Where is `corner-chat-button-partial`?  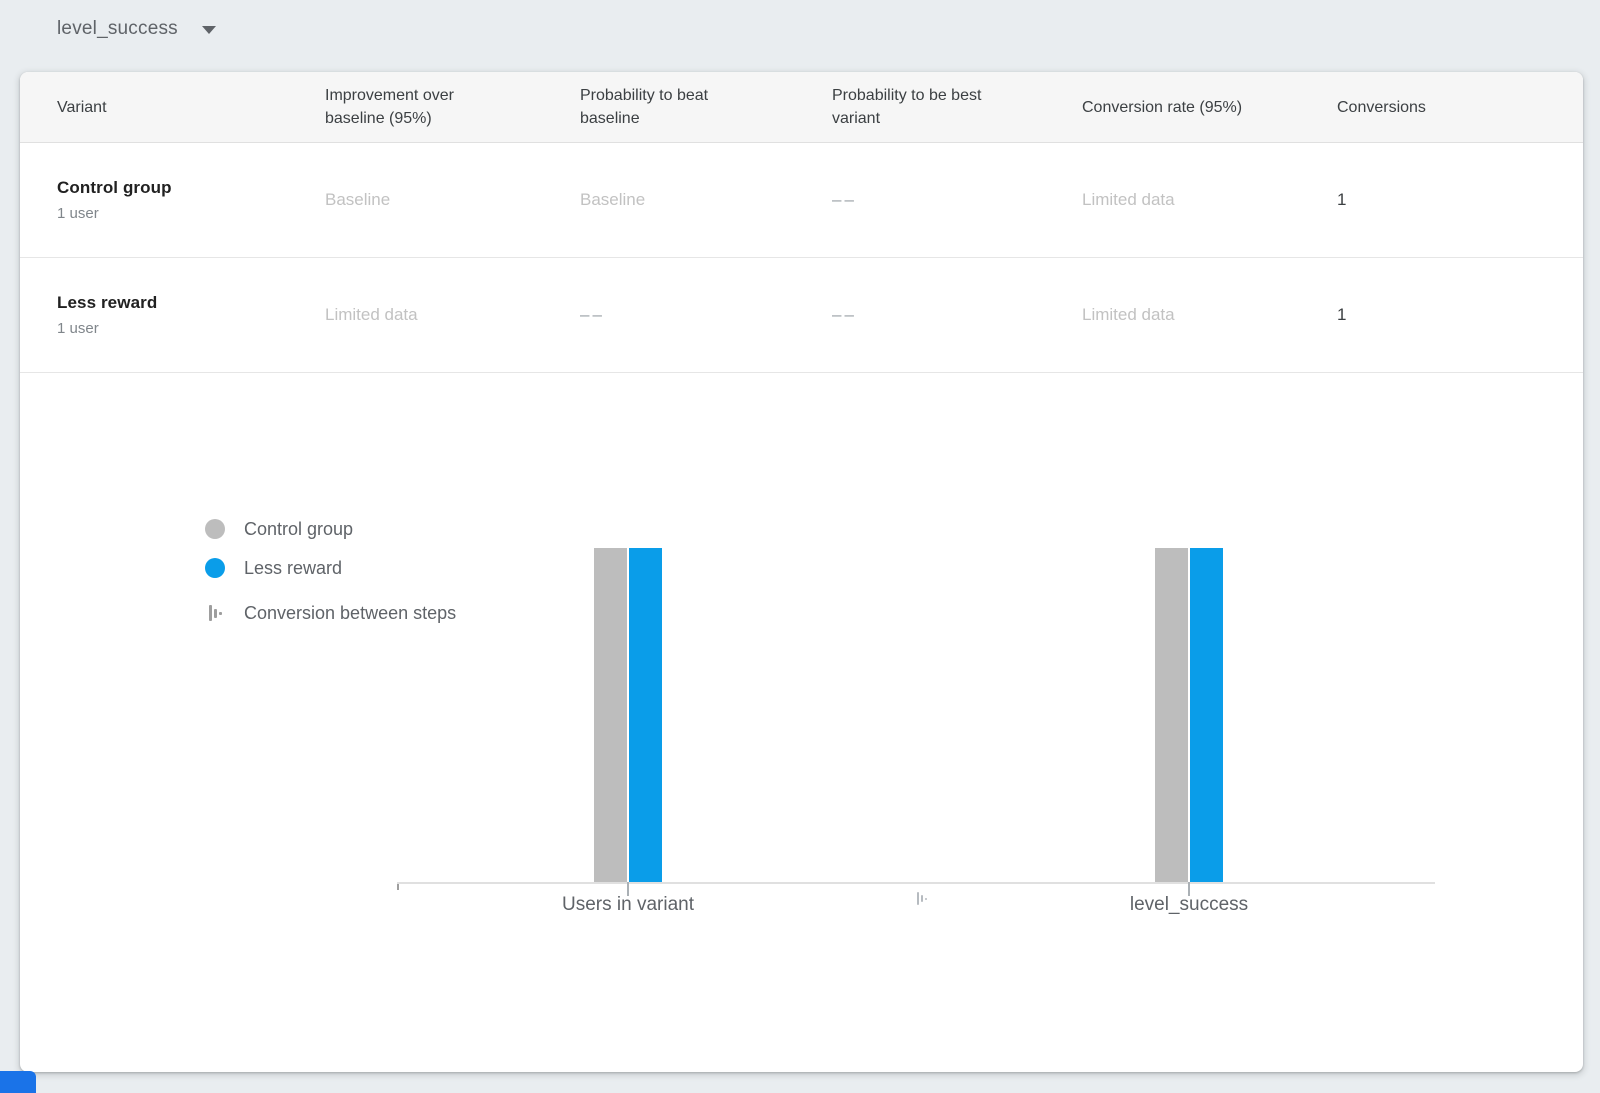 corner-chat-button-partial is located at coordinates (18, 1082).